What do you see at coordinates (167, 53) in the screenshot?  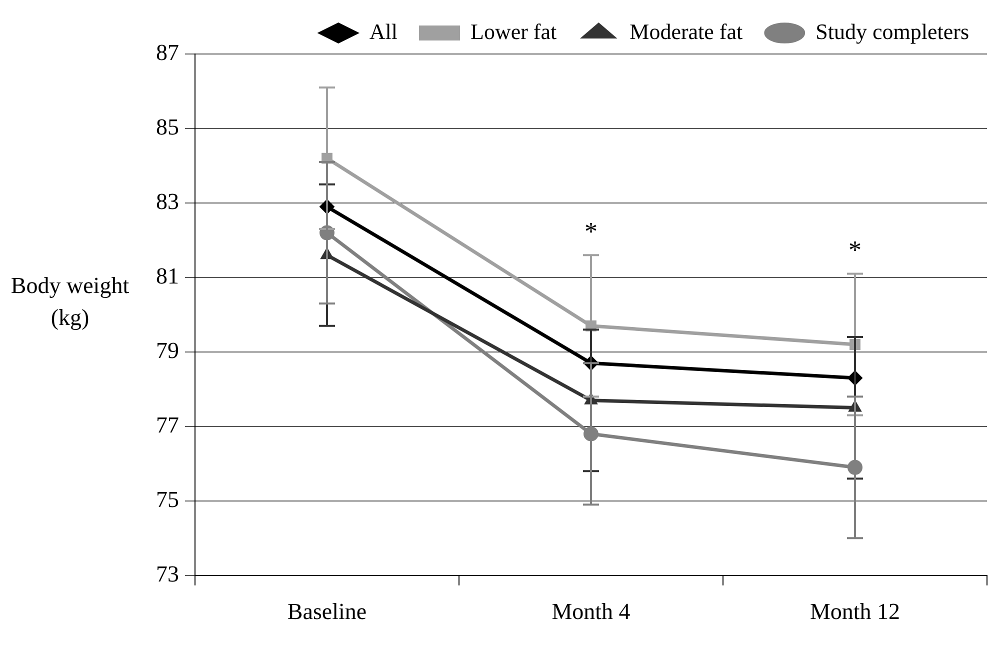 I see `y-tick-label: 87` at bounding box center [167, 53].